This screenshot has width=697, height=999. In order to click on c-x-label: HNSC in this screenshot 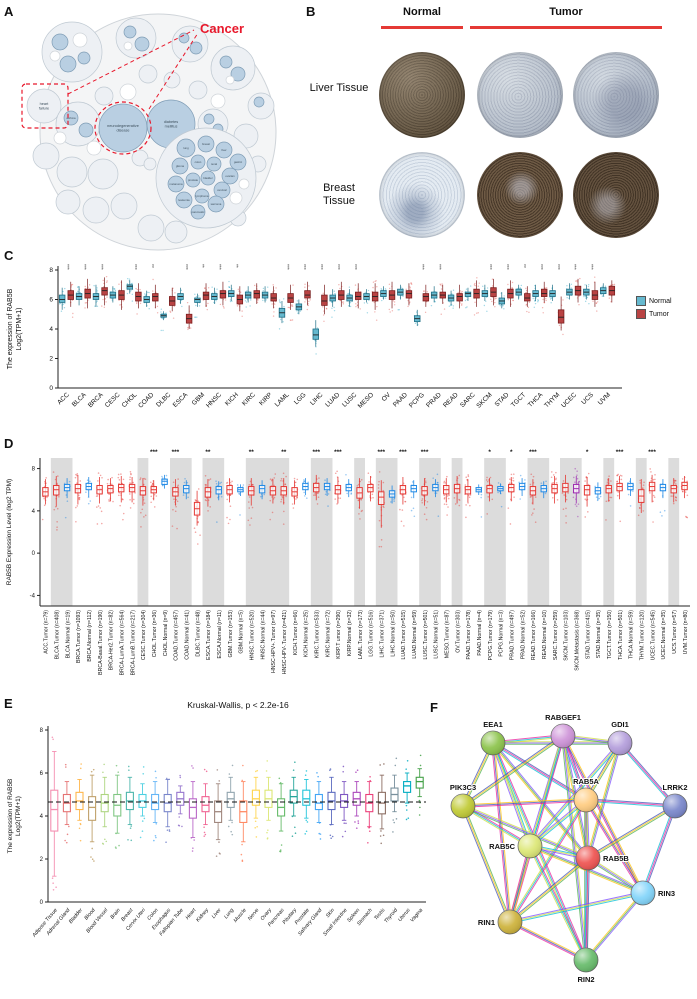, I will do `click(214, 400)`.